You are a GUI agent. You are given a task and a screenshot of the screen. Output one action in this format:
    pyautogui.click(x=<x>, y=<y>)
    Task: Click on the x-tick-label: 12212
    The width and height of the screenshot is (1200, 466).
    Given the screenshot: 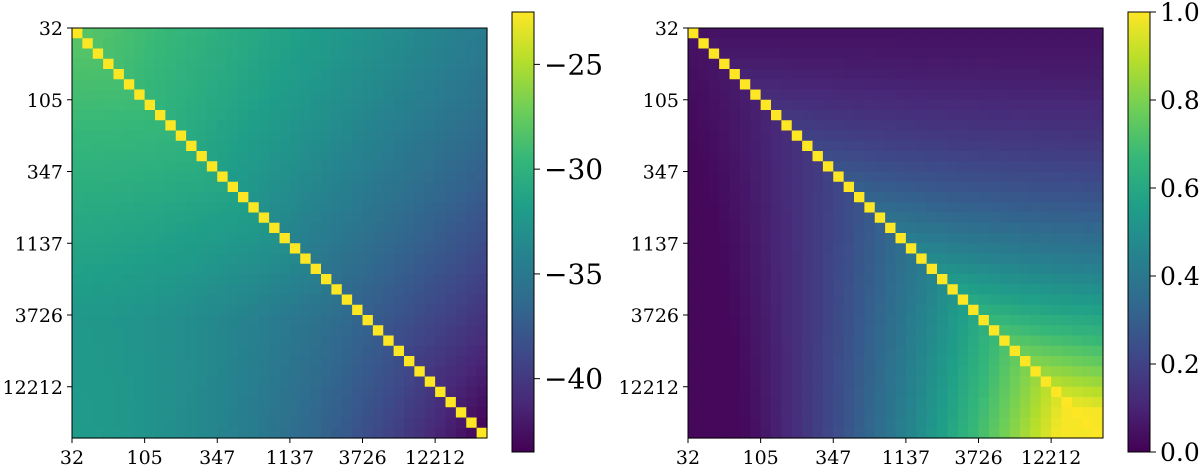 What is the action you would take?
    pyautogui.click(x=435, y=456)
    